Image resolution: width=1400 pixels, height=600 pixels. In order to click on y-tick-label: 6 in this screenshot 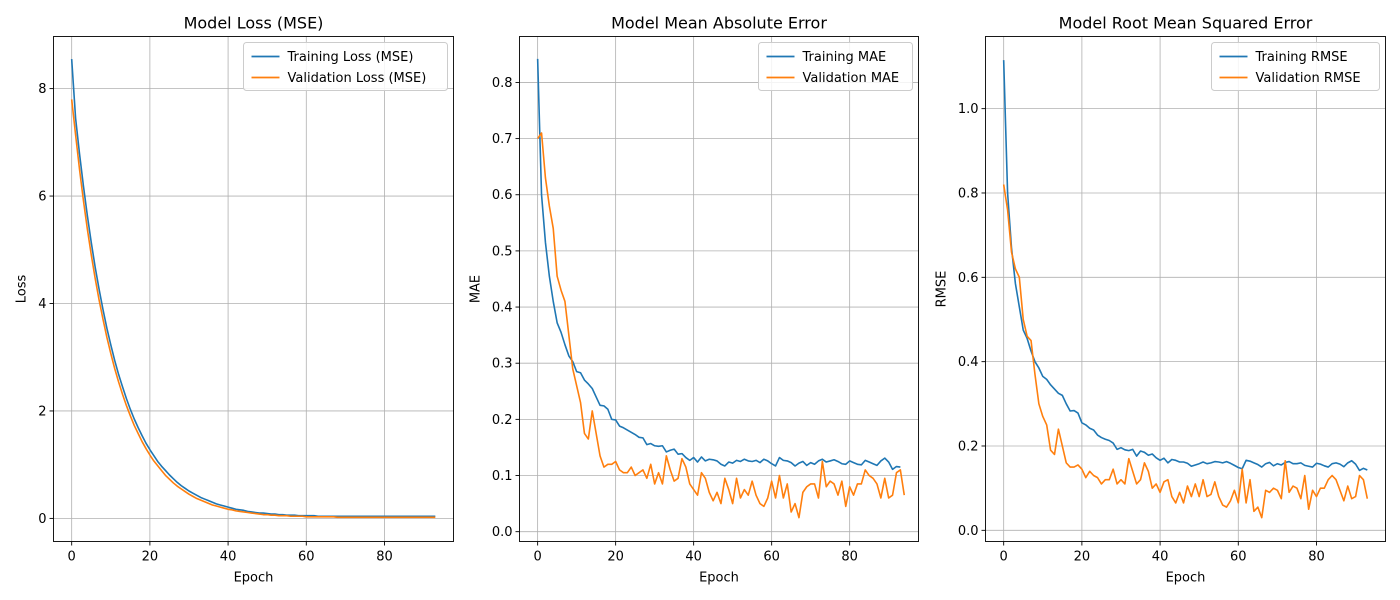, I will do `click(42, 197)`.